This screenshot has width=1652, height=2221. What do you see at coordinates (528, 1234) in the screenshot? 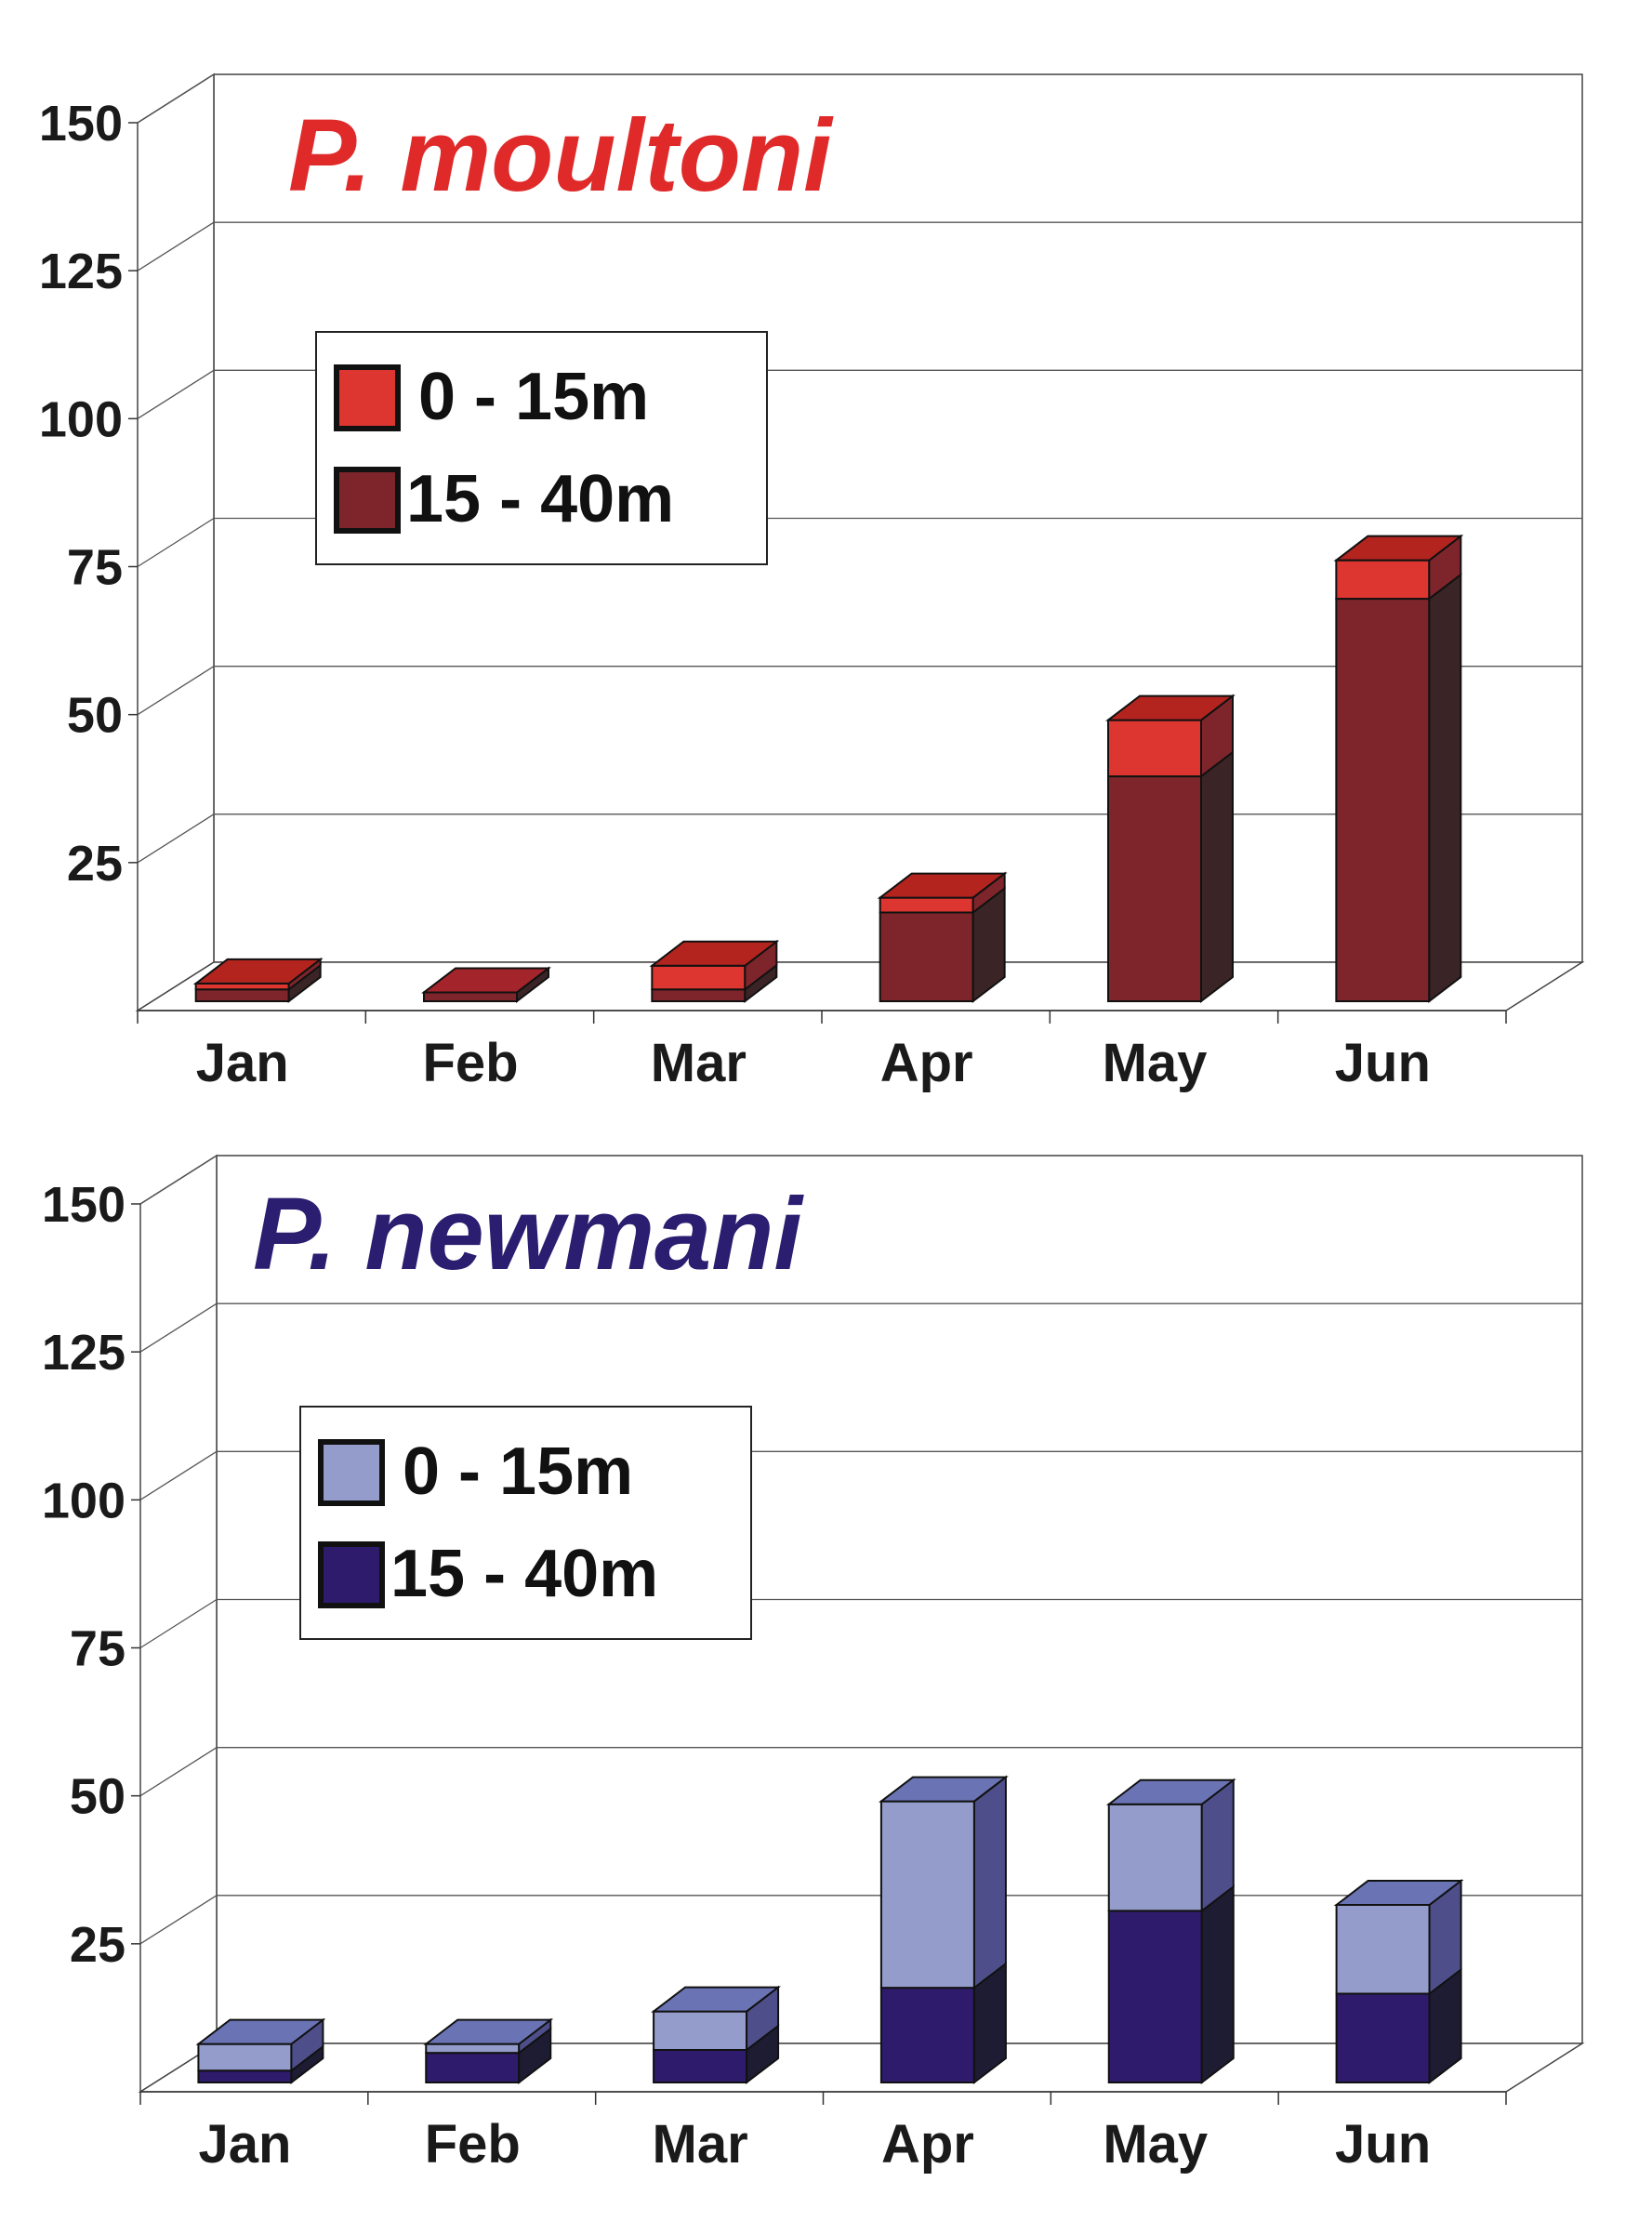
I see `chart-title: P. newmani` at bounding box center [528, 1234].